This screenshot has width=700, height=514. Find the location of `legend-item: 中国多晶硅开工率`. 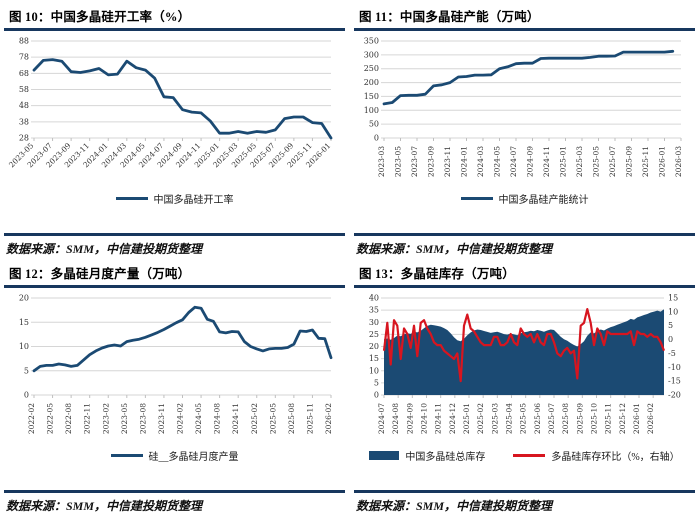

legend-item: 中国多晶硅开工率 is located at coordinates (174, 198).